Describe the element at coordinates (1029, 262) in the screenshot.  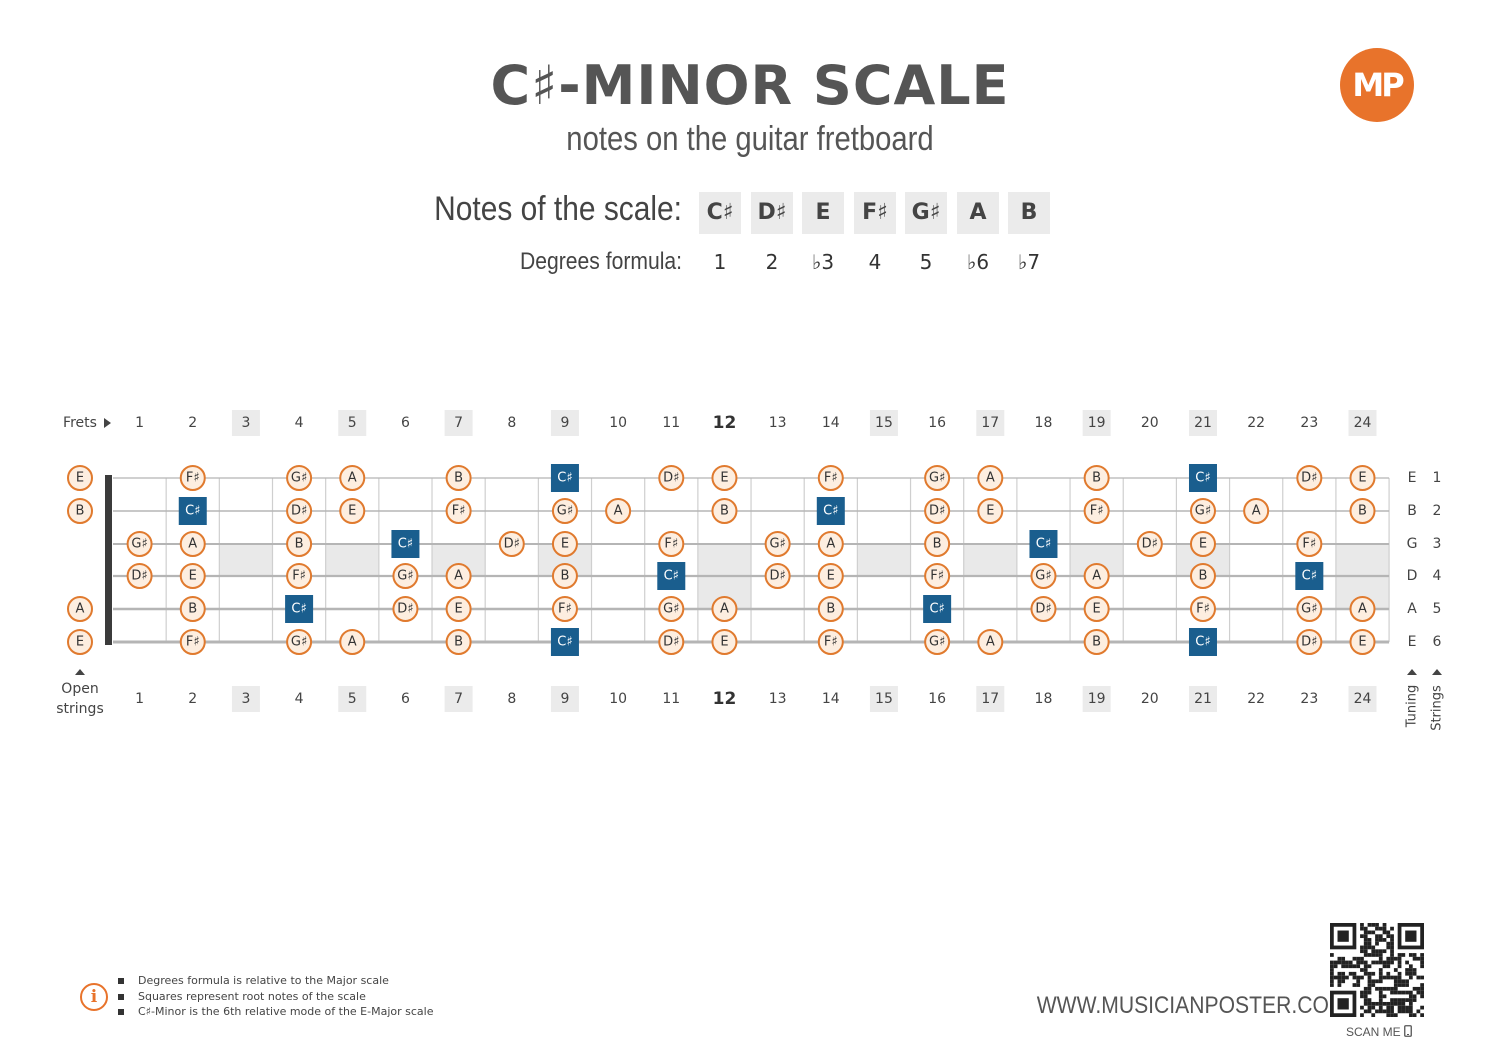
I see `degree-7: ♭7` at that location.